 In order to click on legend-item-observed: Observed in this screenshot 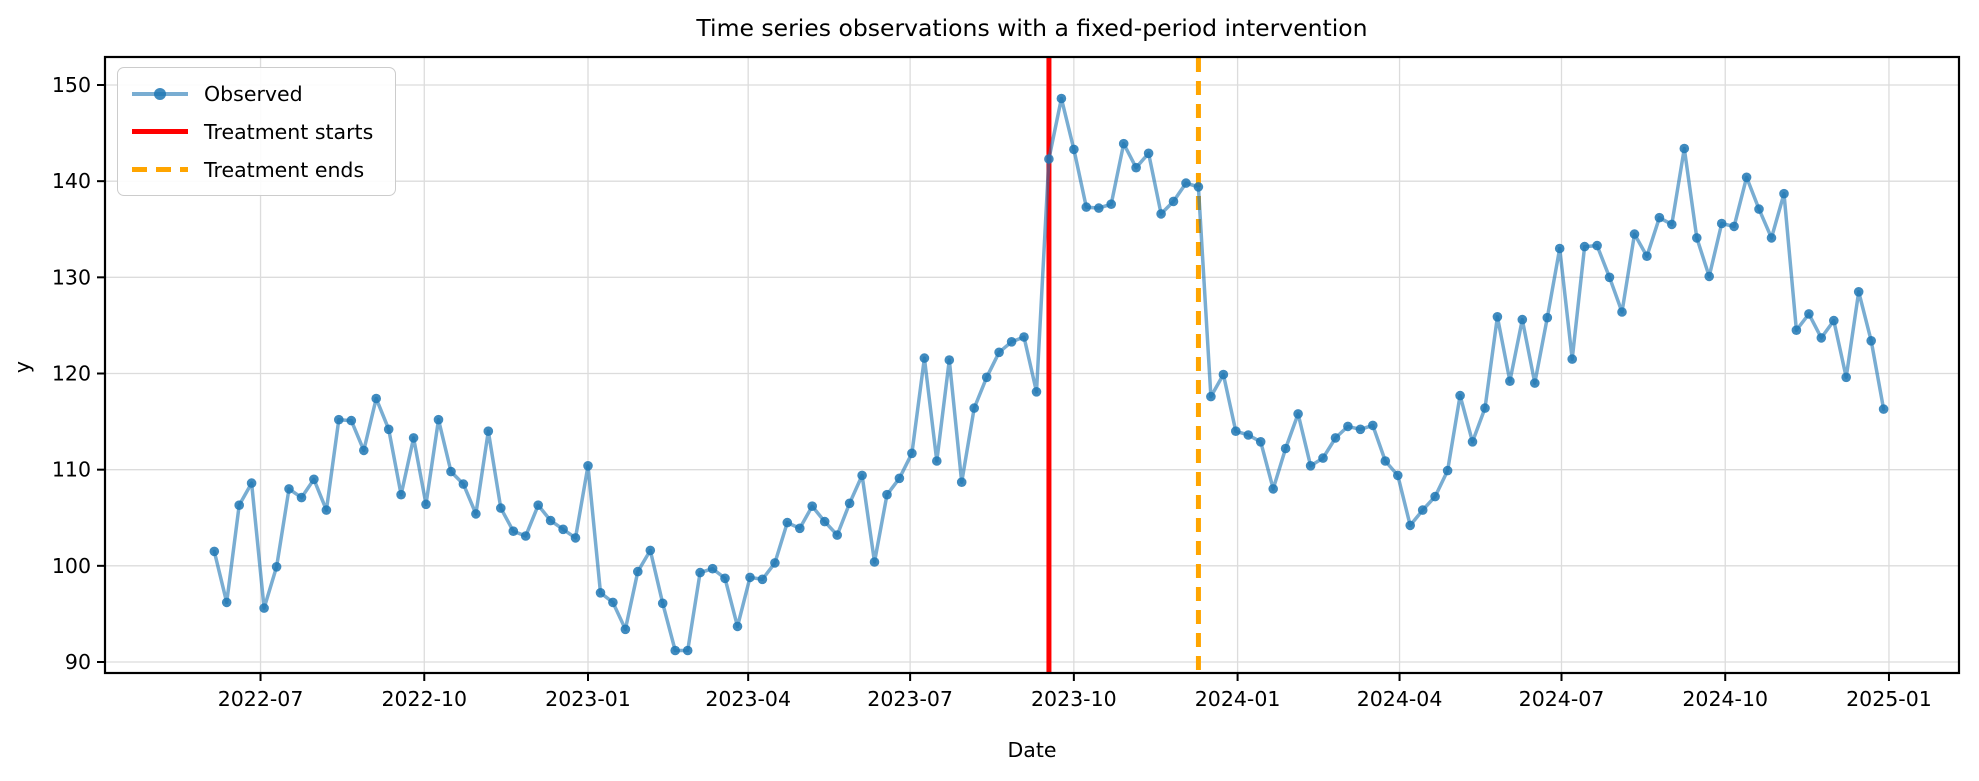, I will do `click(252, 93)`.